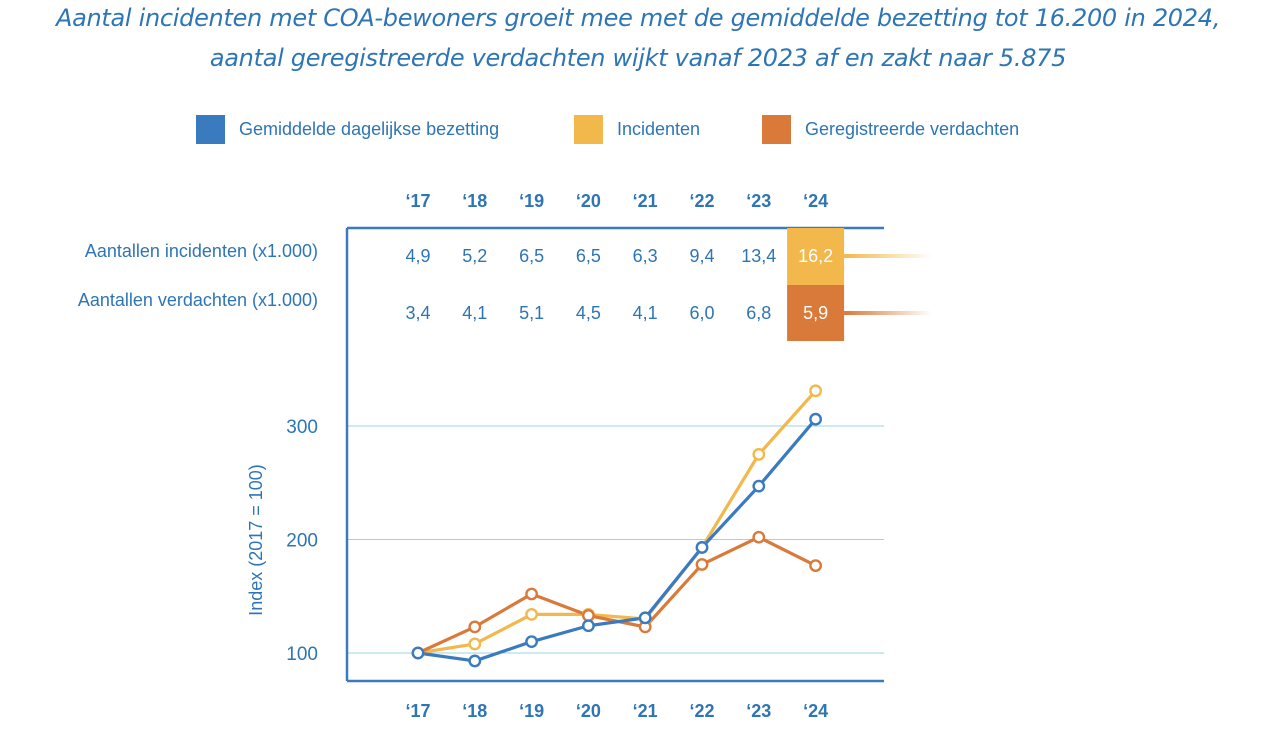  Describe the element at coordinates (645, 256) in the screenshot. I see `table-cell-0-4: 6,3` at that location.